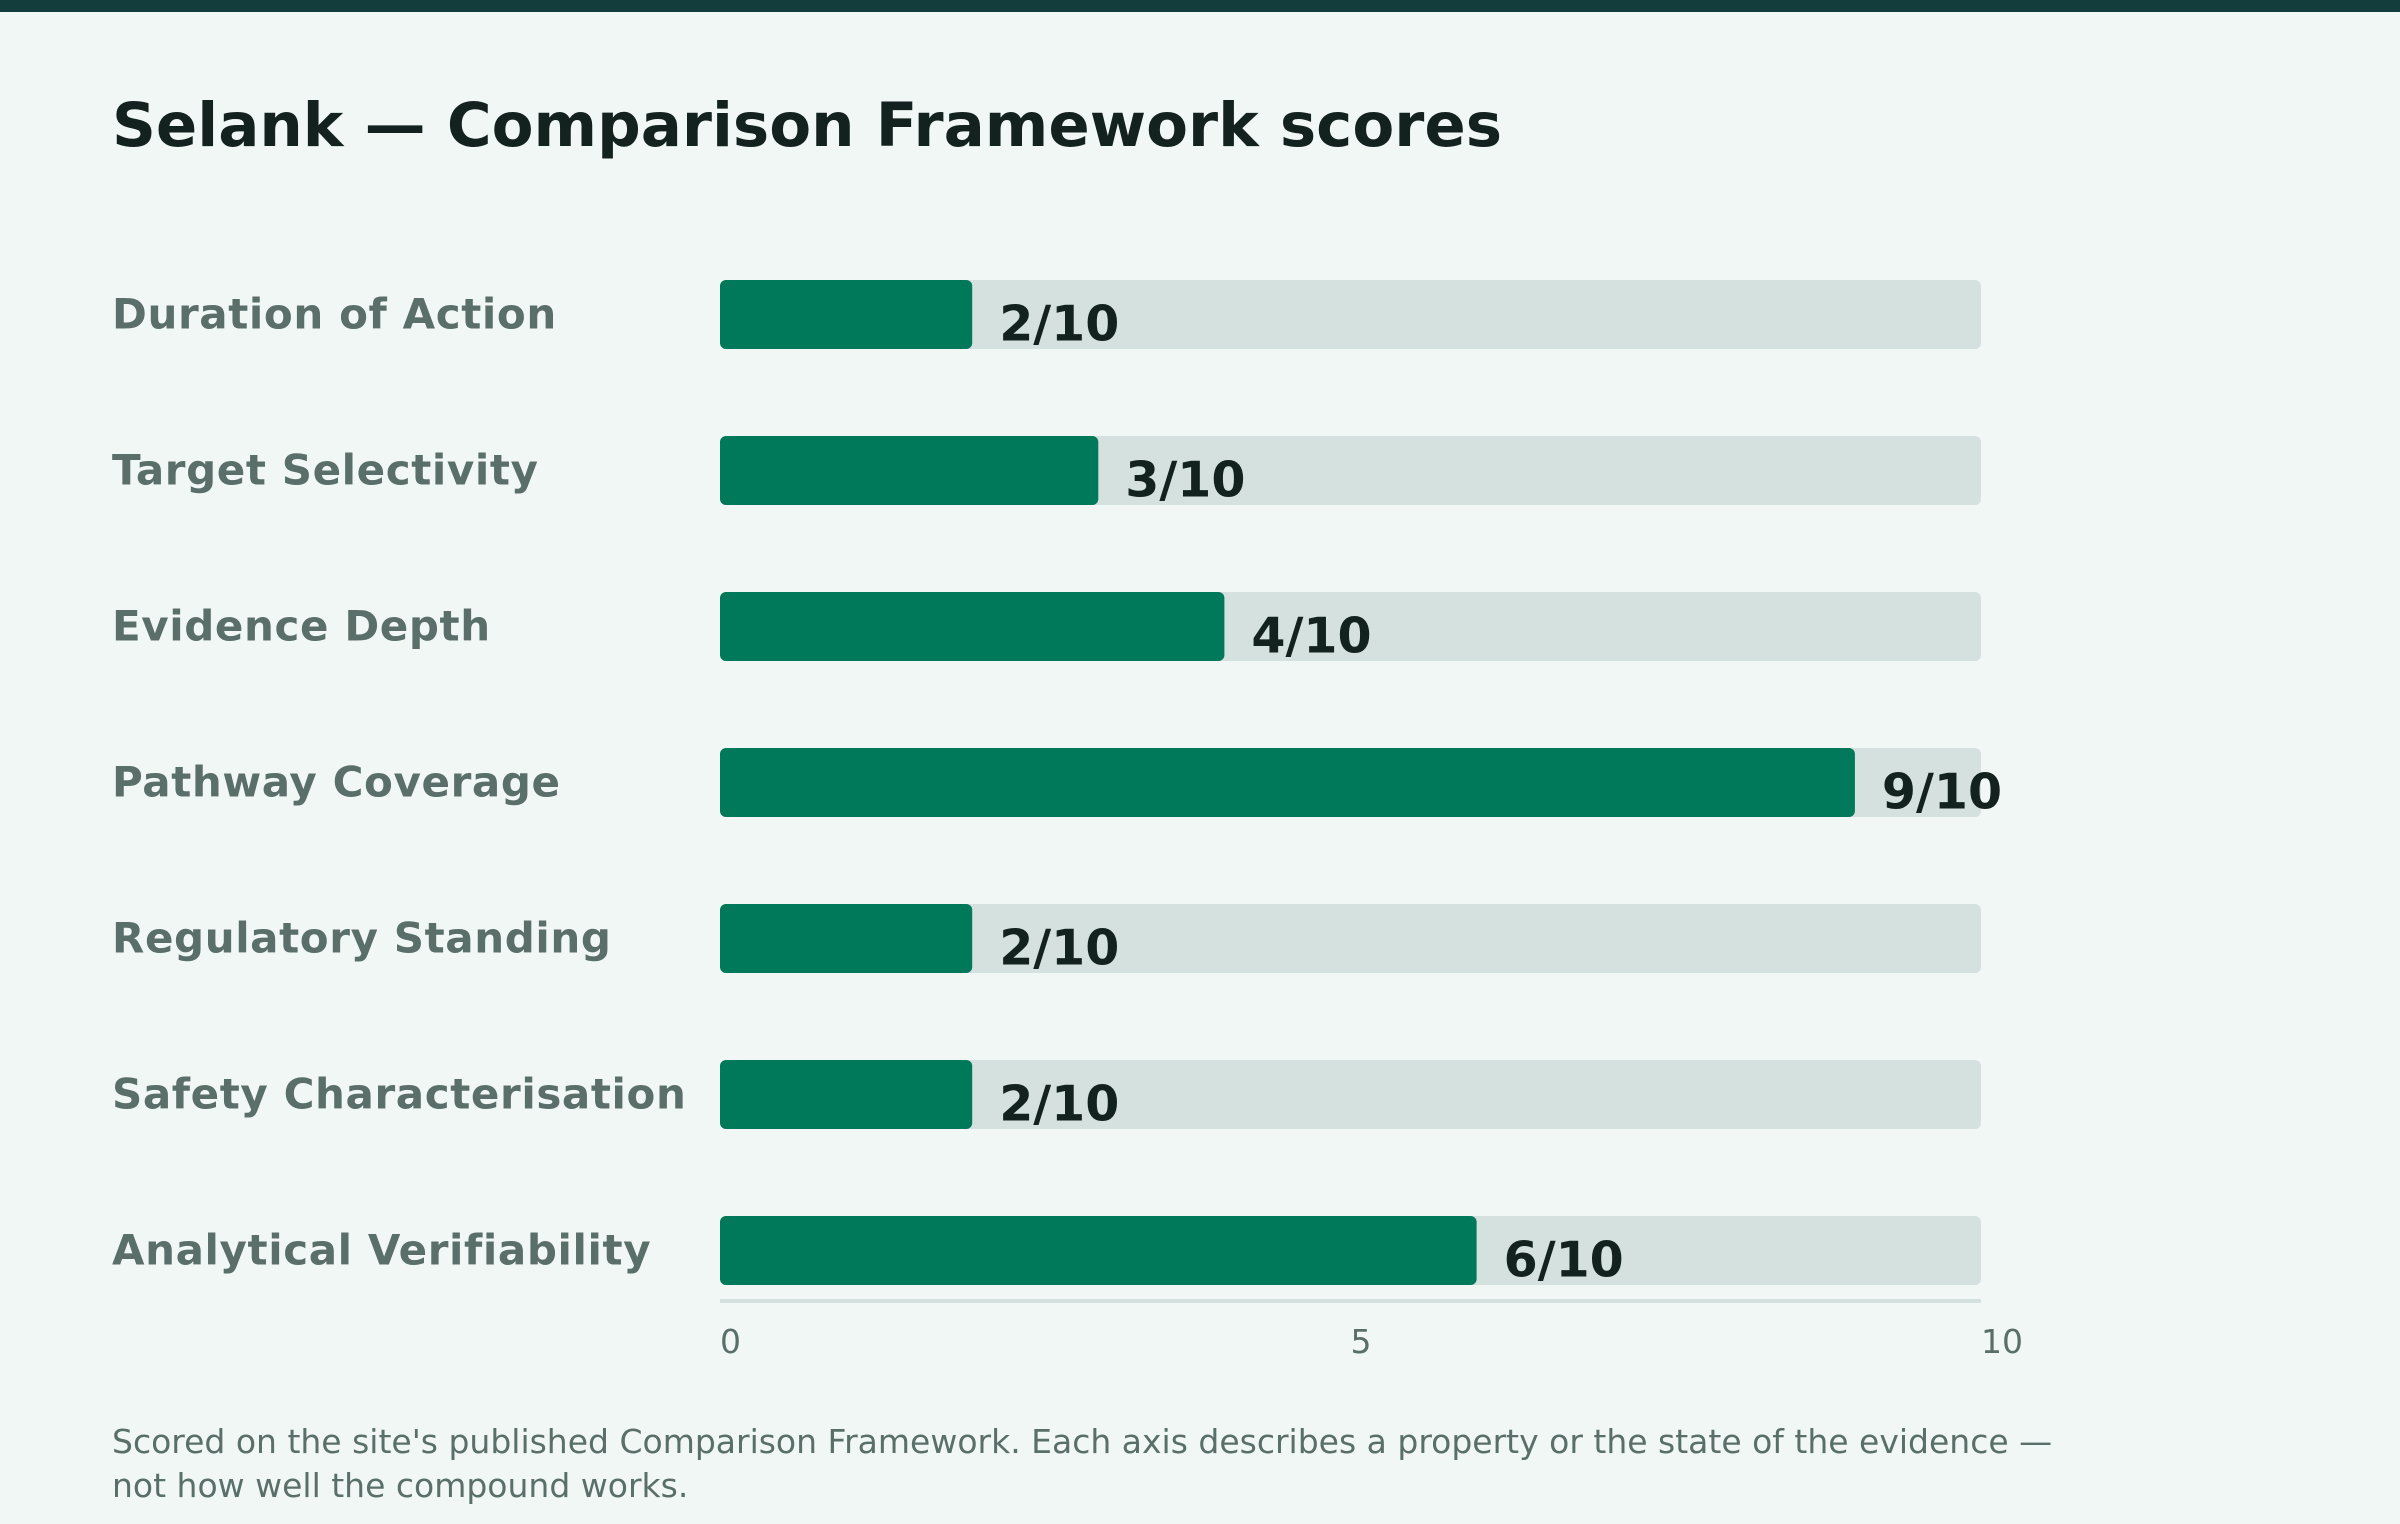  Describe the element at coordinates (325, 470) in the screenshot. I see `category-label: Target Selectivity` at that location.